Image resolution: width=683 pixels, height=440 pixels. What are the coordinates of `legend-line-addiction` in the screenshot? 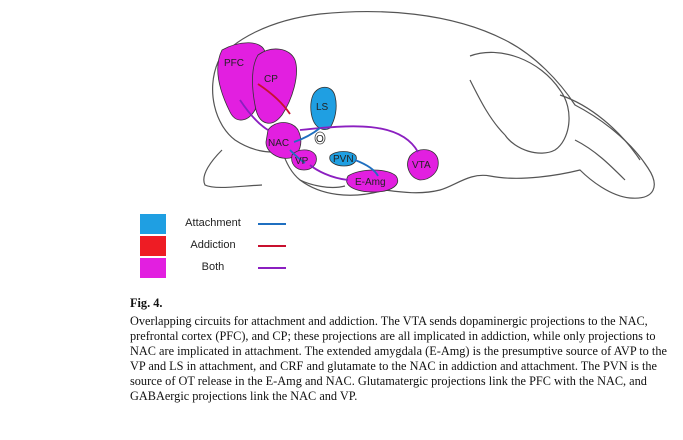 It's located at (272, 246).